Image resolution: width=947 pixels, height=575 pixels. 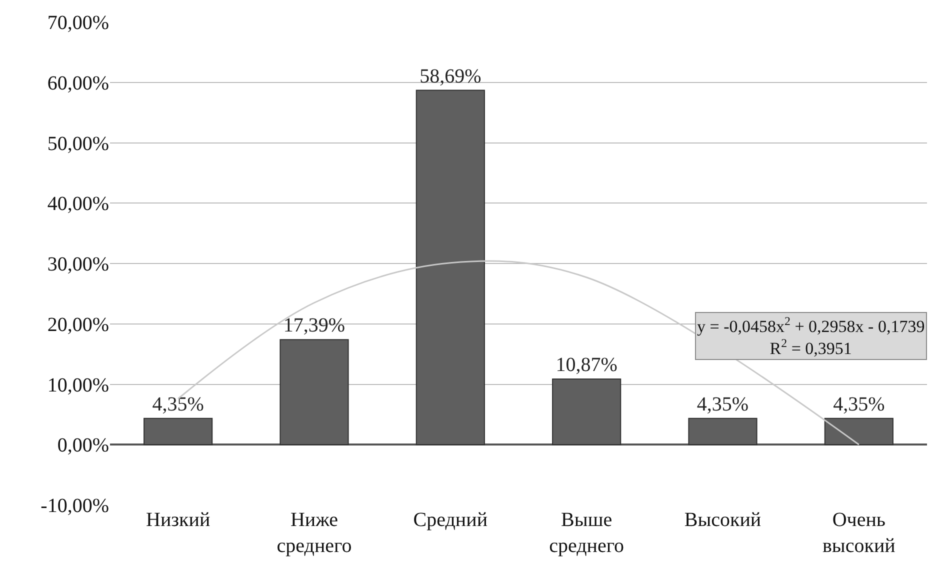 What do you see at coordinates (78, 265) in the screenshot?
I see `y-tick-label: 30,00%` at bounding box center [78, 265].